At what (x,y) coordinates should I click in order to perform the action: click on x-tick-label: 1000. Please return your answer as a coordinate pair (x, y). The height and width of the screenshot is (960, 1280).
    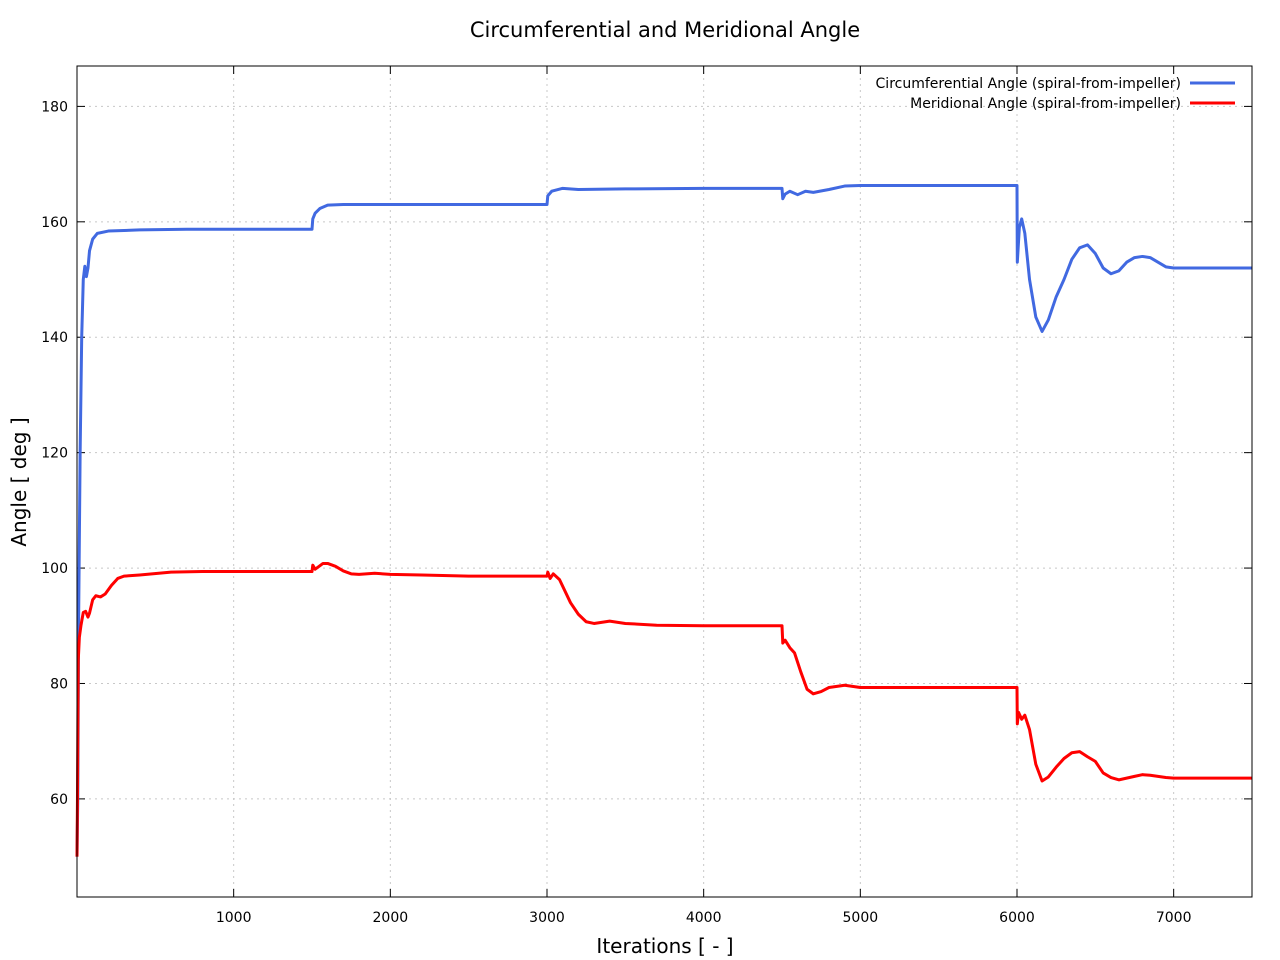
    Looking at the image, I should click on (234, 918).